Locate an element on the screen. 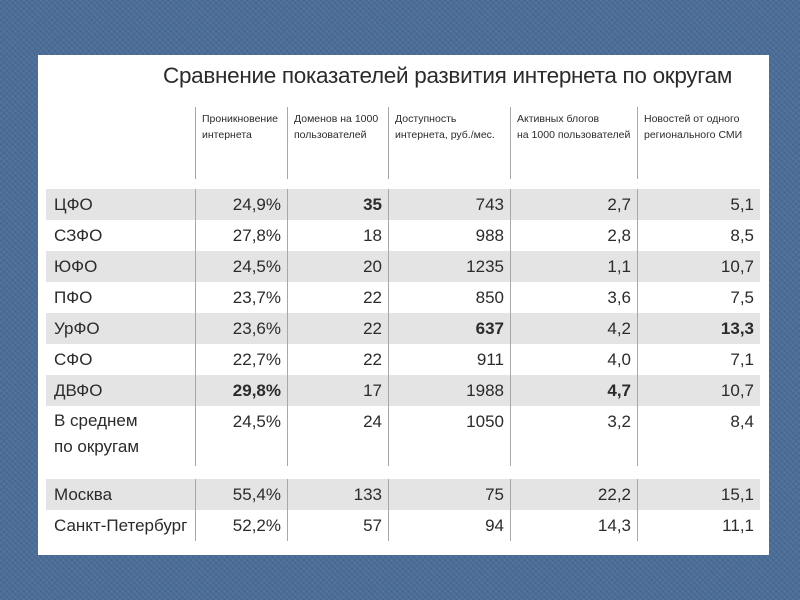 The image size is (800, 600). table-row: Санкт-Петербург 52,2% 57 94 14,3 11,1 is located at coordinates (403, 525).